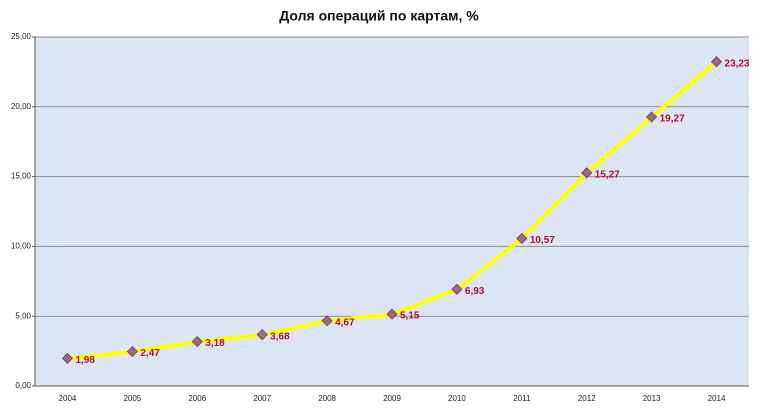 The height and width of the screenshot is (410, 759). What do you see at coordinates (85, 360) in the screenshot?
I see `data-label: 1,98` at bounding box center [85, 360].